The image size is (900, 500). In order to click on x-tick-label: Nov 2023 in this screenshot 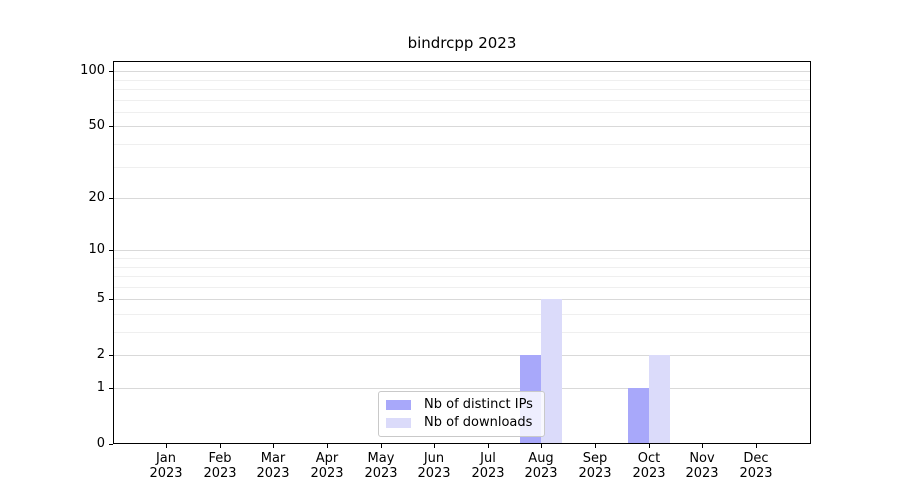, I will do `click(702, 466)`.